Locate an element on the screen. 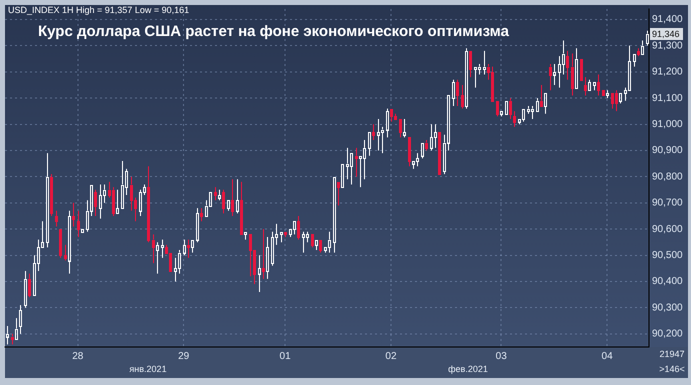  x-tick-label: 04 is located at coordinates (608, 356).